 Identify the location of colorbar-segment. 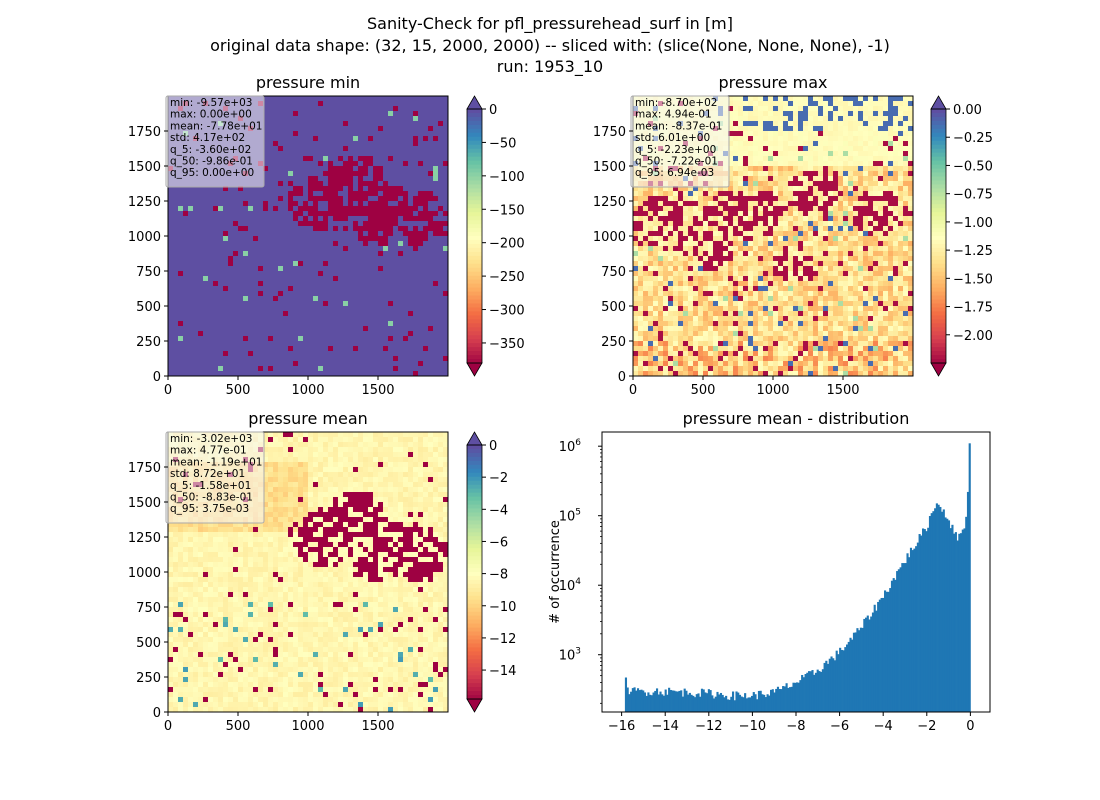
(474, 170).